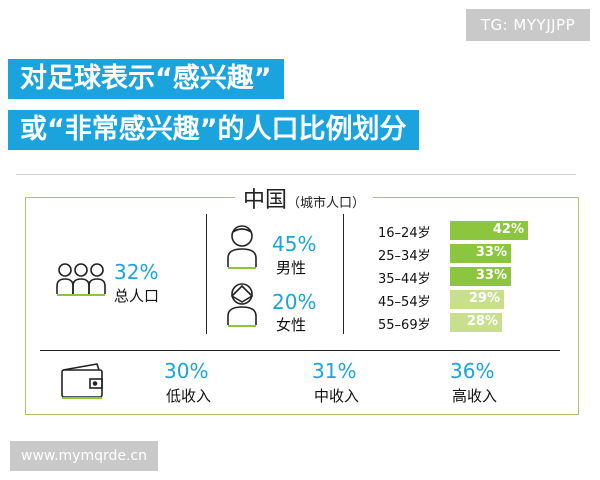 This screenshot has height=480, width=600. I want to click on female-label: 女性, so click(291, 325).